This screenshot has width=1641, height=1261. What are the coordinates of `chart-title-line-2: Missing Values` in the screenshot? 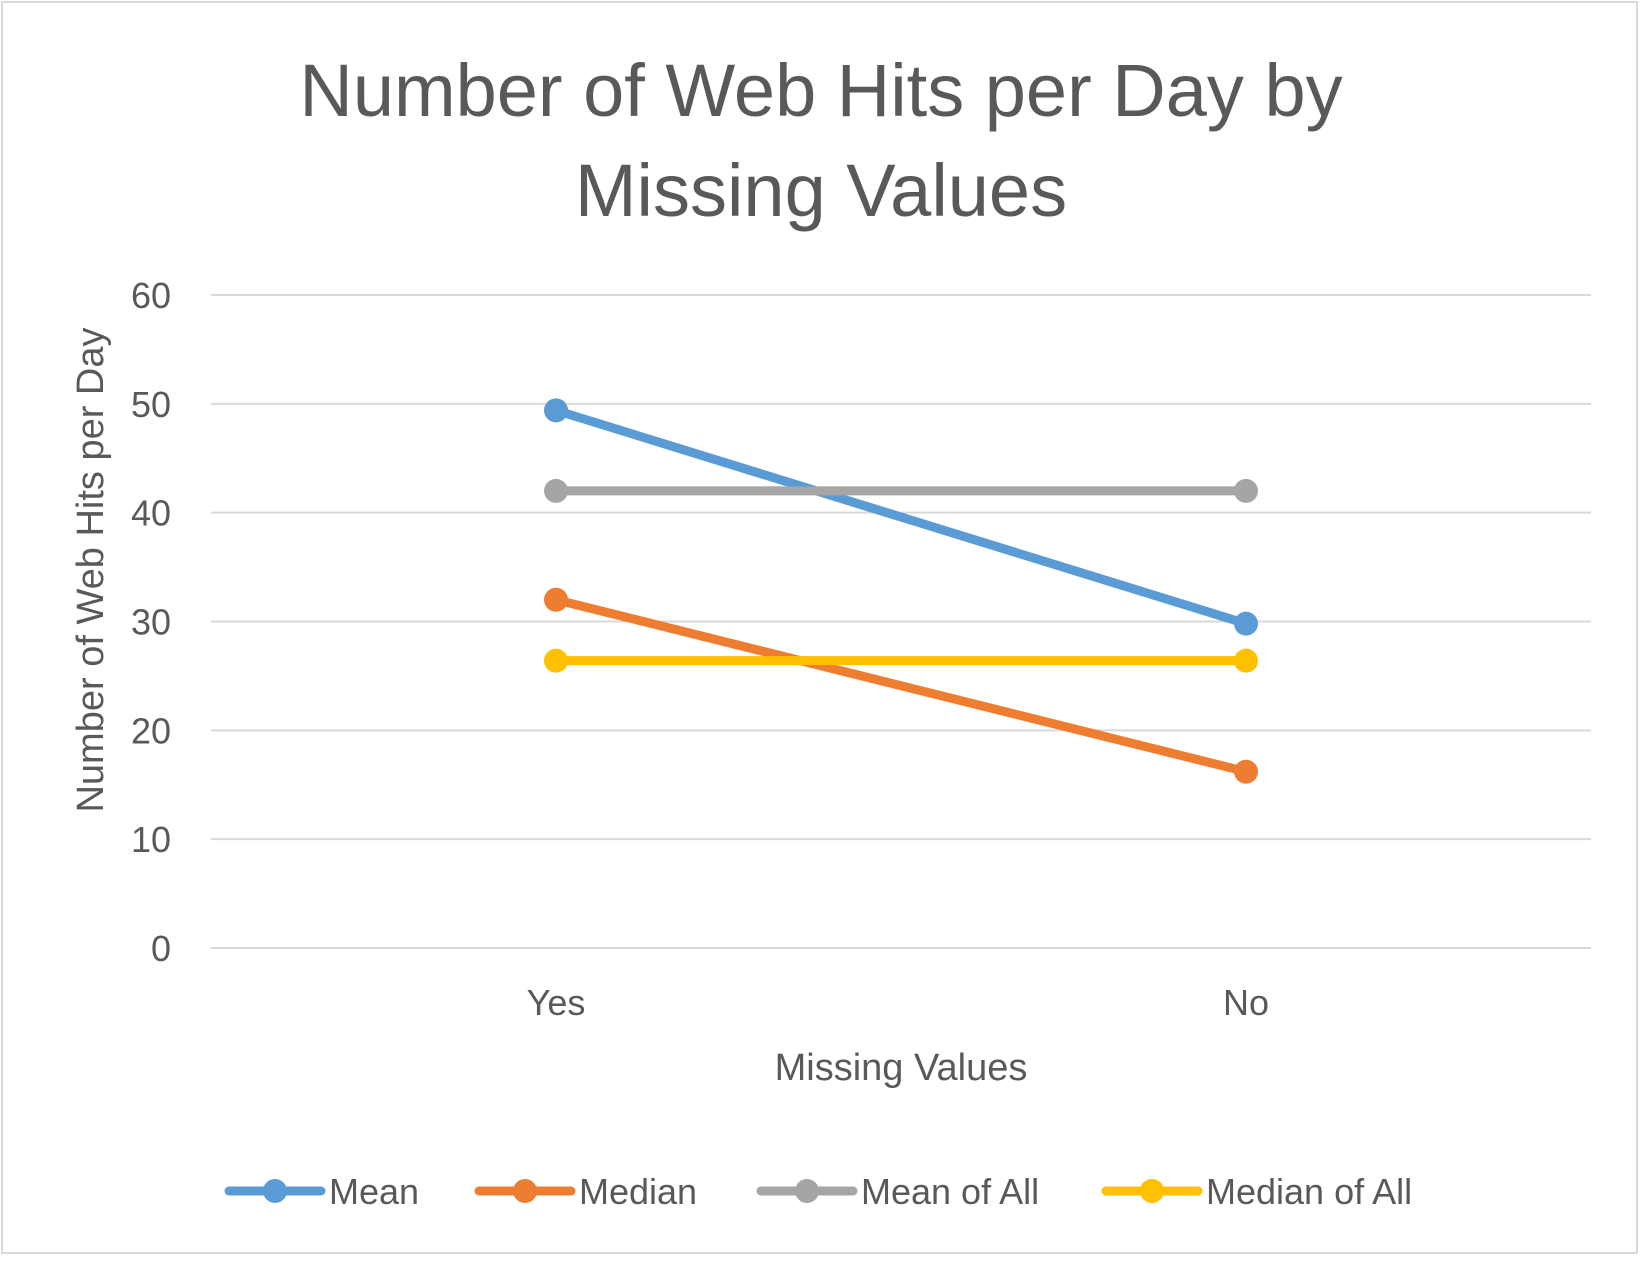 It's located at (821, 190).